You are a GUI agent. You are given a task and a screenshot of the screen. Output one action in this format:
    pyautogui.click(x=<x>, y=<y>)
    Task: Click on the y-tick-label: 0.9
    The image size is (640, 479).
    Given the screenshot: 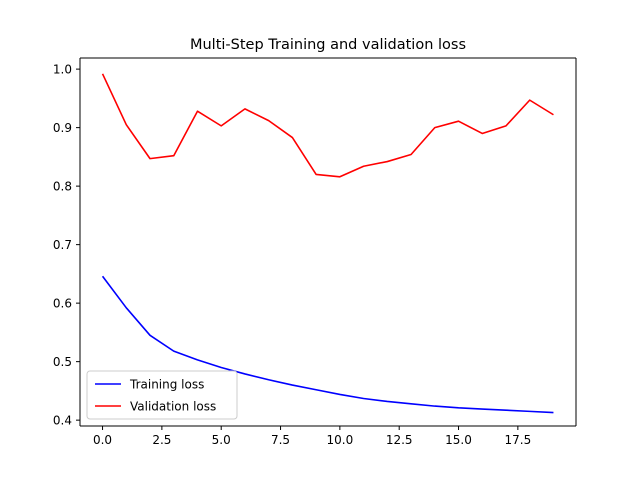 What is the action you would take?
    pyautogui.click(x=62, y=128)
    